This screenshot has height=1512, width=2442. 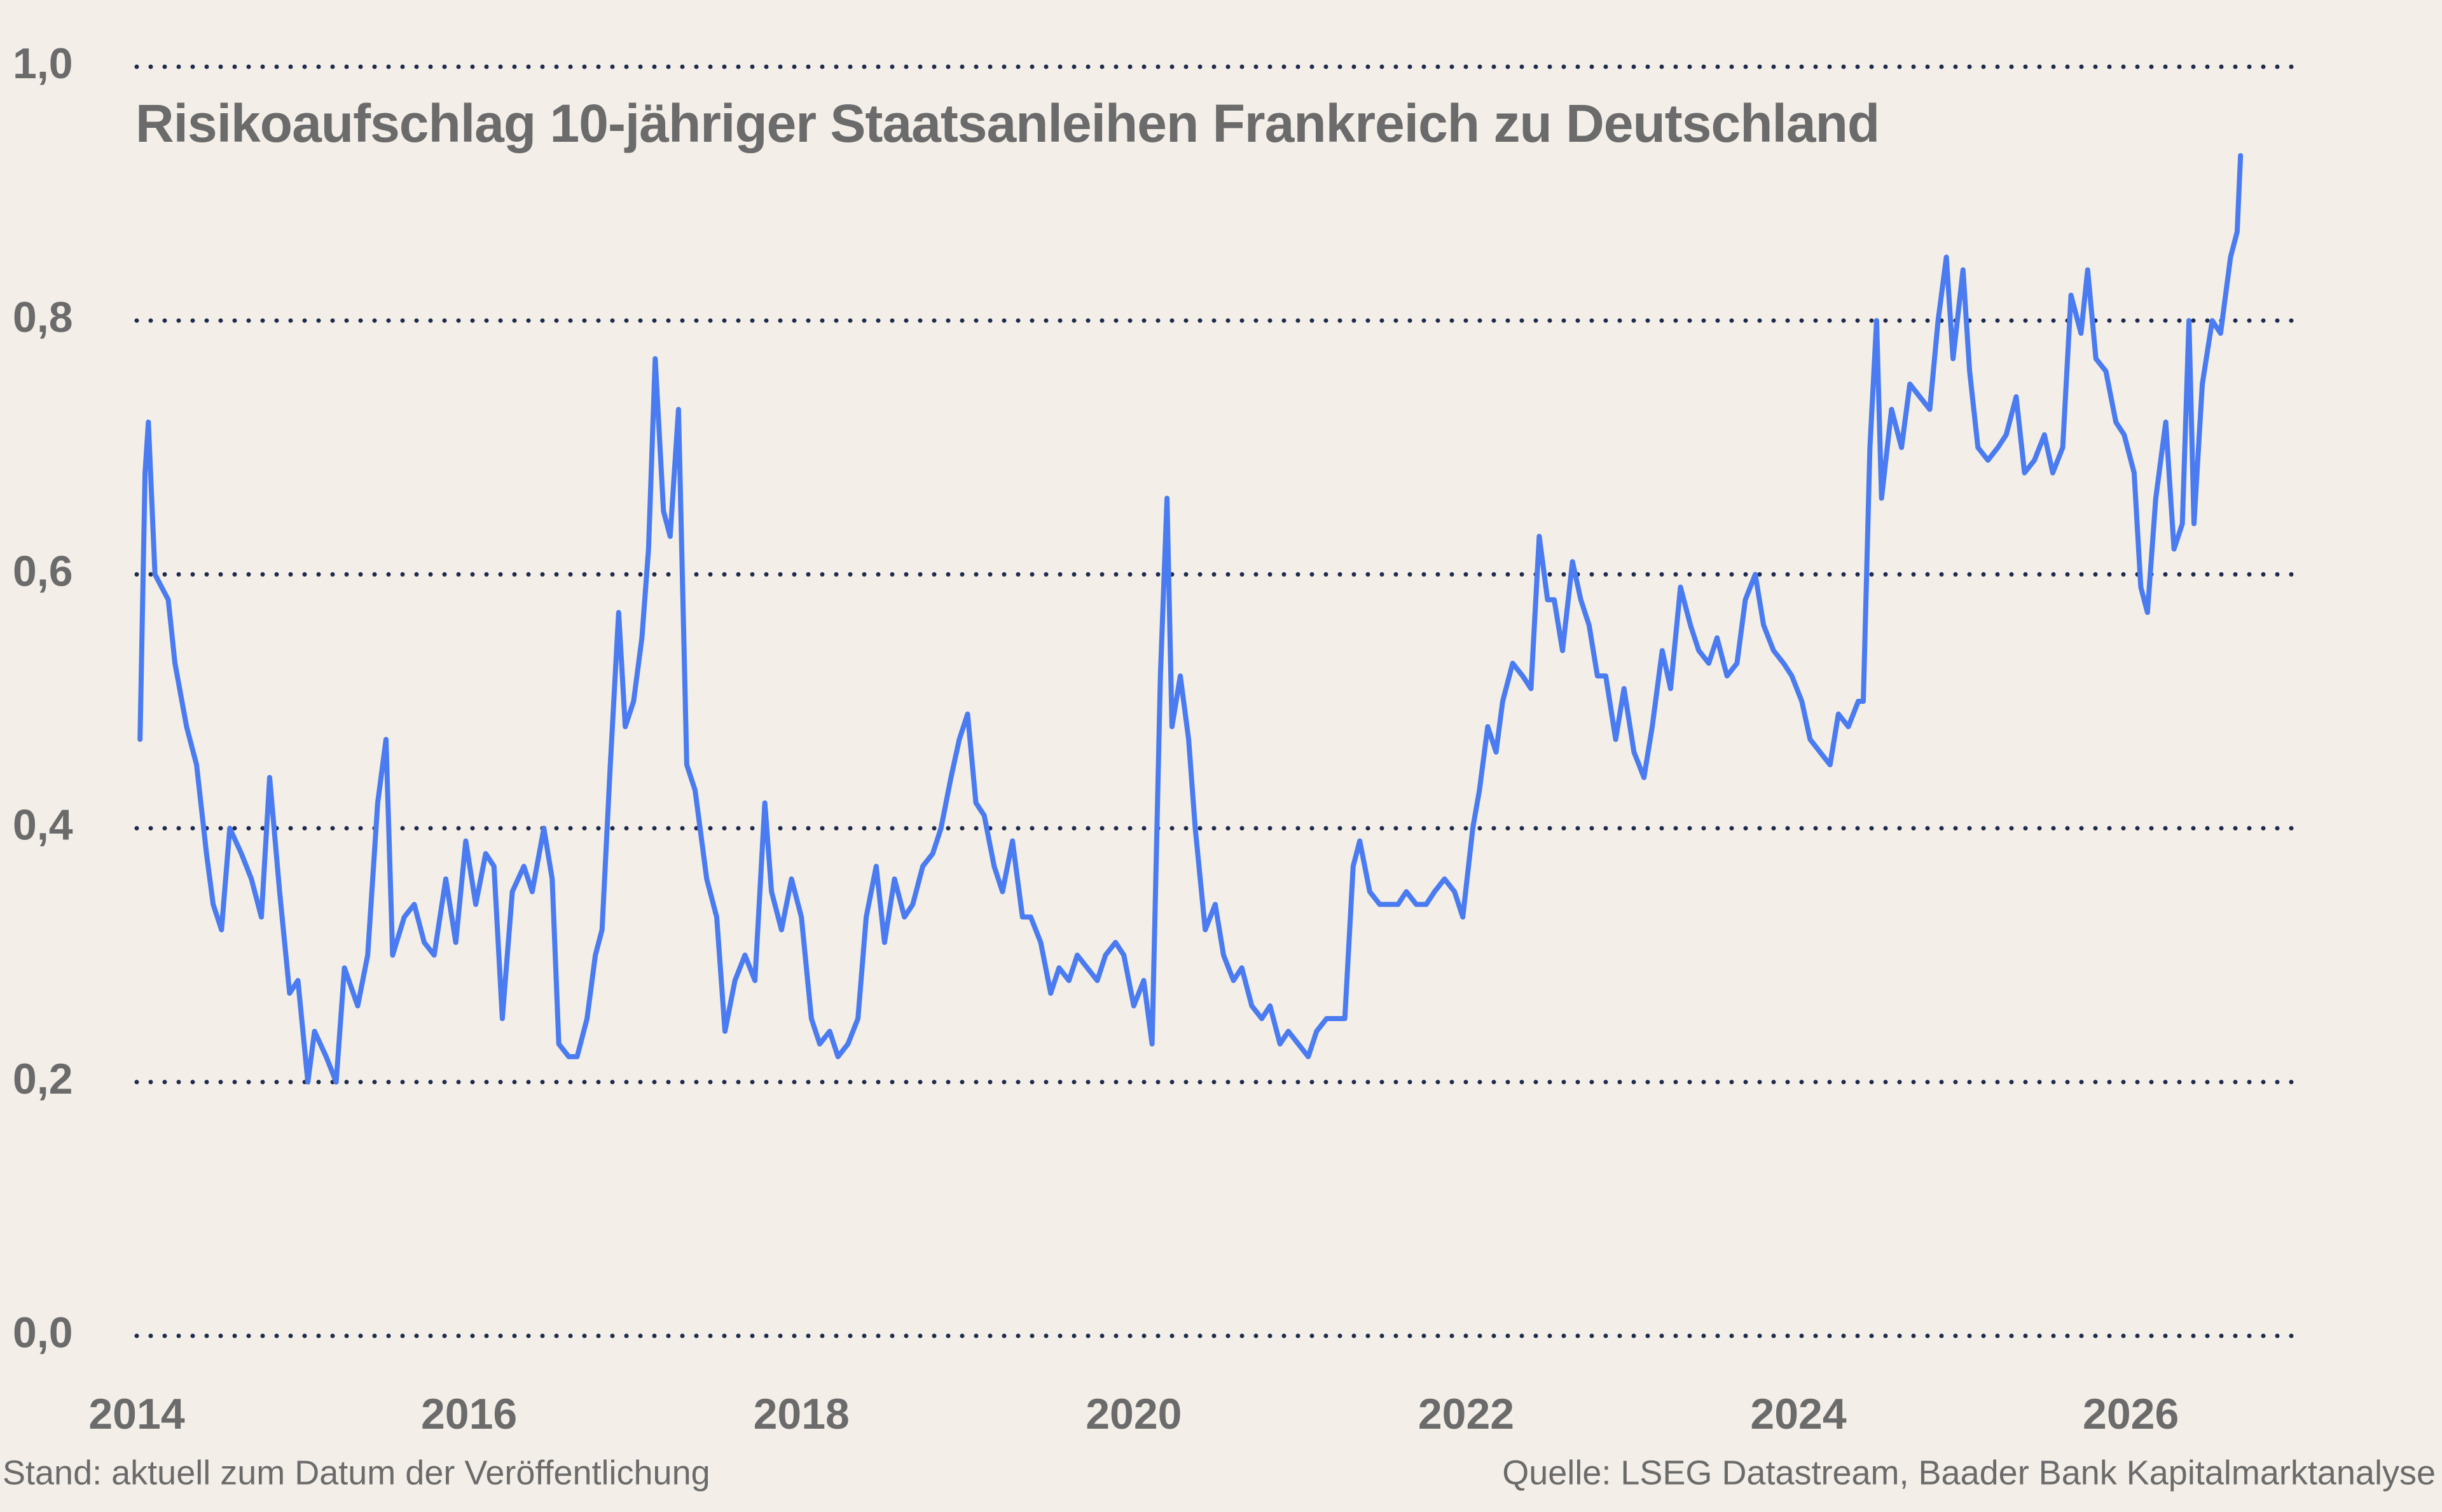 I want to click on y-tick-label: 0,8, so click(x=43, y=317).